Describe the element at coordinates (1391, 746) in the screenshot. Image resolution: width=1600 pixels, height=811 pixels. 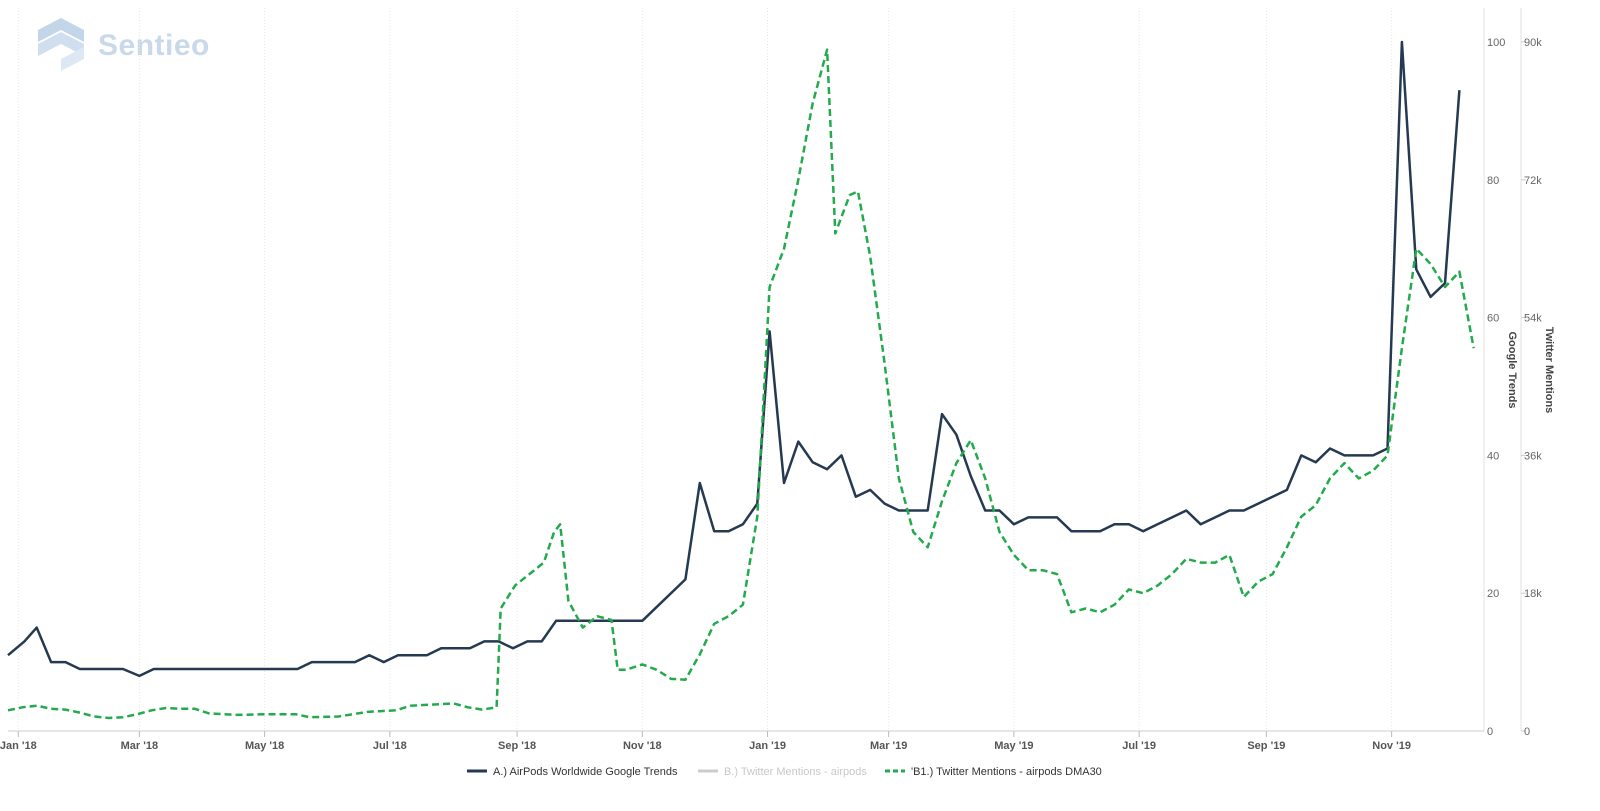
I see `x-tick-label: Nov '19` at that location.